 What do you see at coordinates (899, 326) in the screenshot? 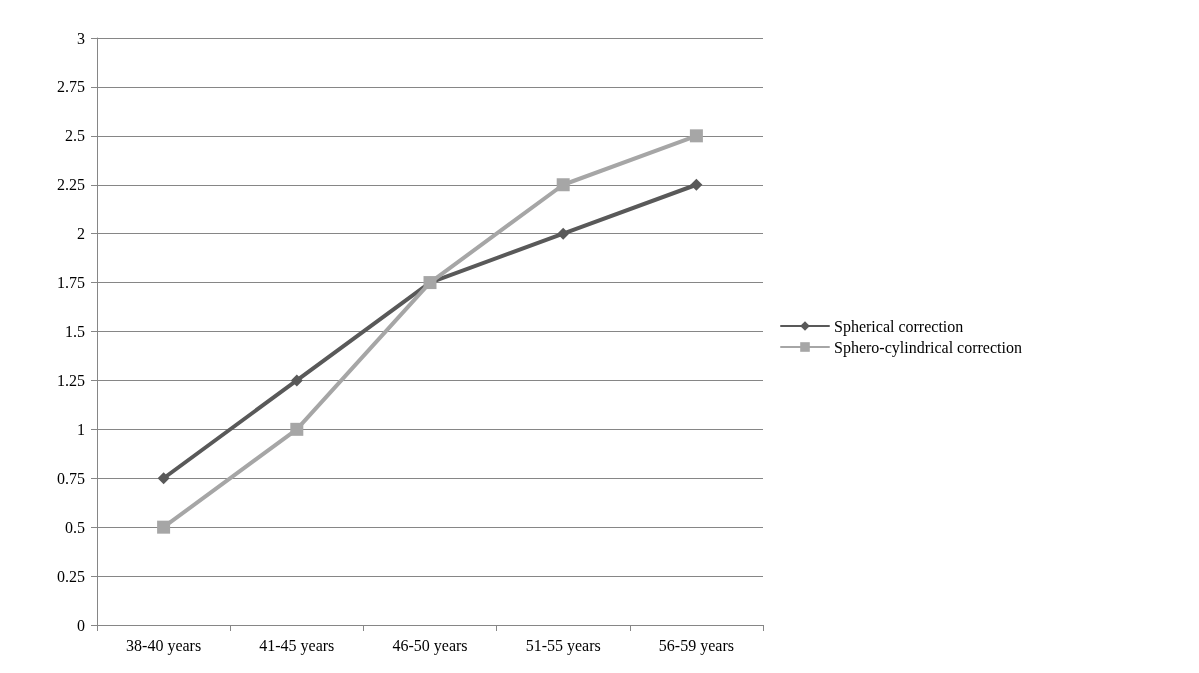
I see `legend-label: Spherical correction` at bounding box center [899, 326].